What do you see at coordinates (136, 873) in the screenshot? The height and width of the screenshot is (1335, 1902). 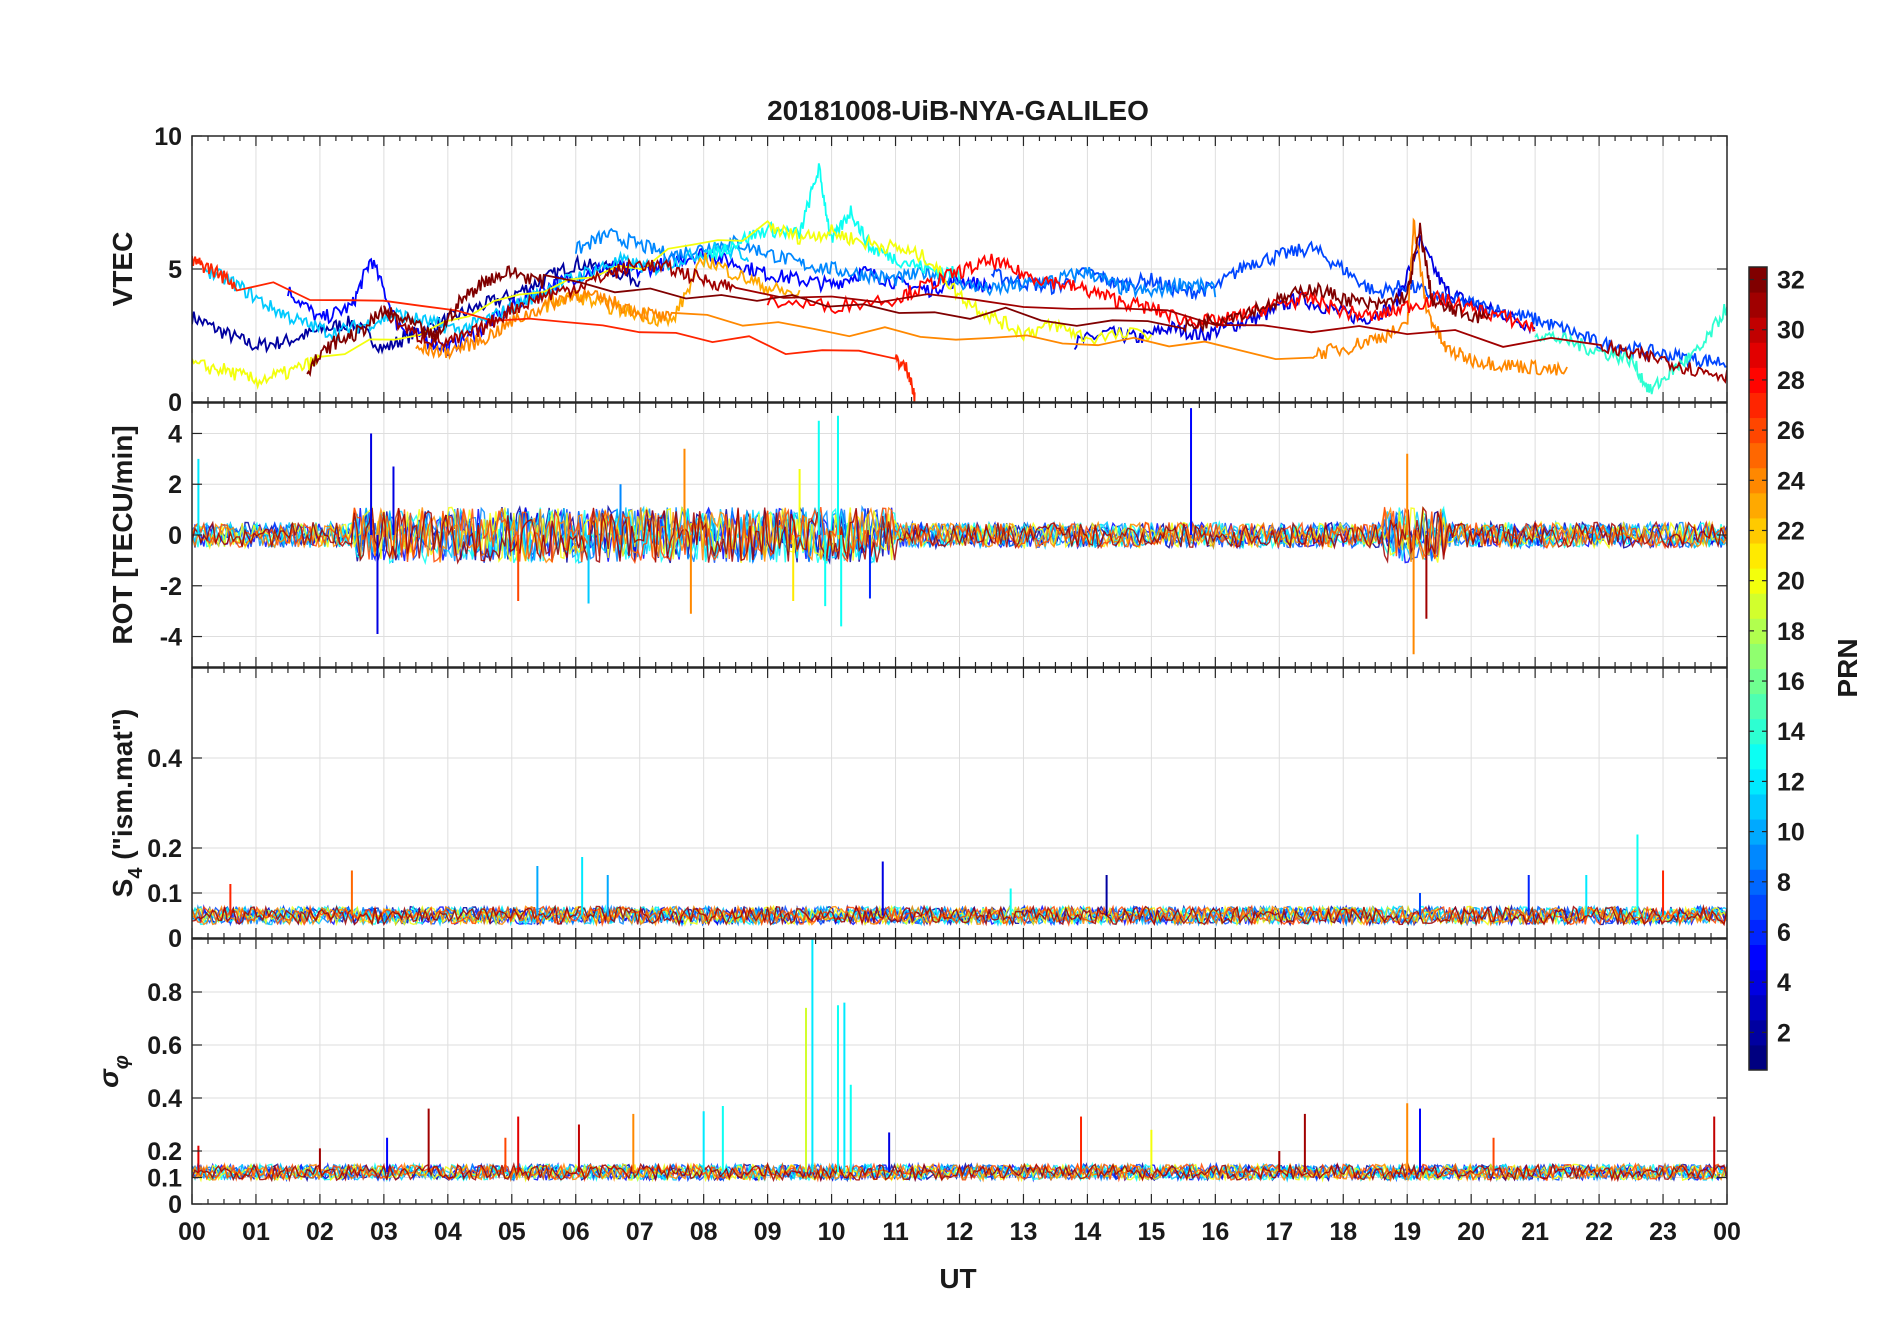 I see `y-label-subscript: 4` at bounding box center [136, 873].